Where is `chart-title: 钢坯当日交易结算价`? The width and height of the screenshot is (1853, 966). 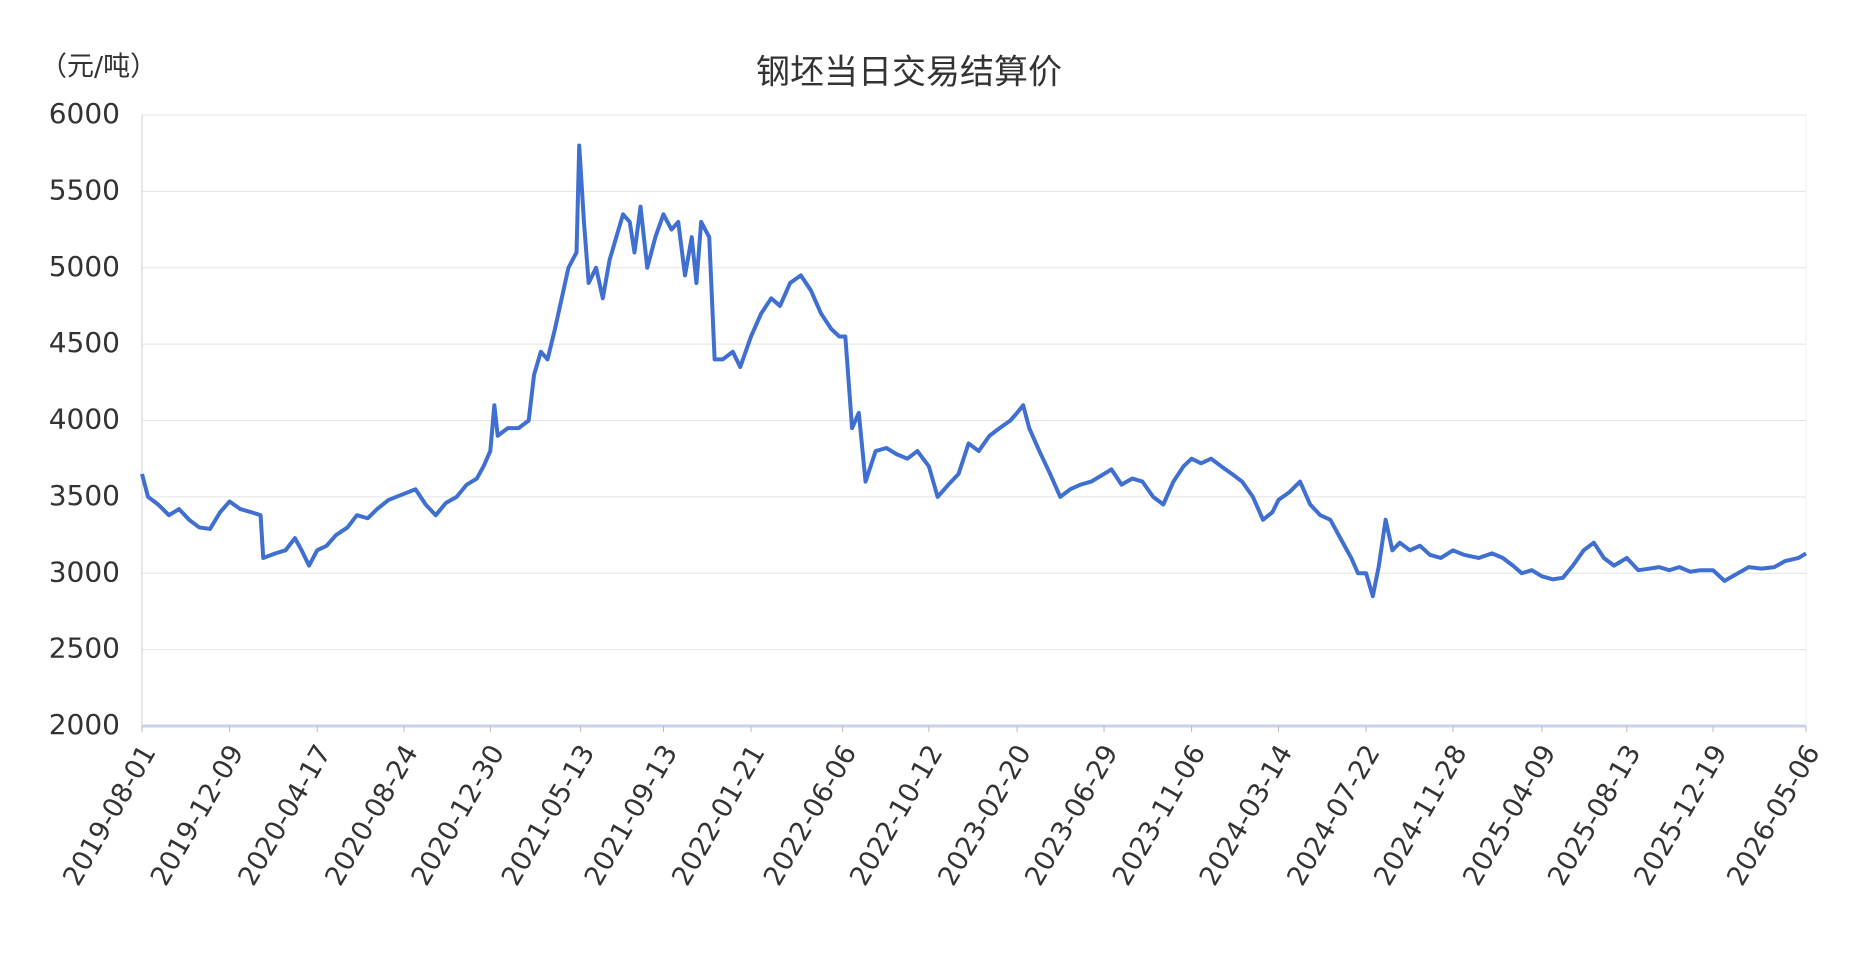
chart-title: 钢坯当日交易结算价 is located at coordinates (909, 73).